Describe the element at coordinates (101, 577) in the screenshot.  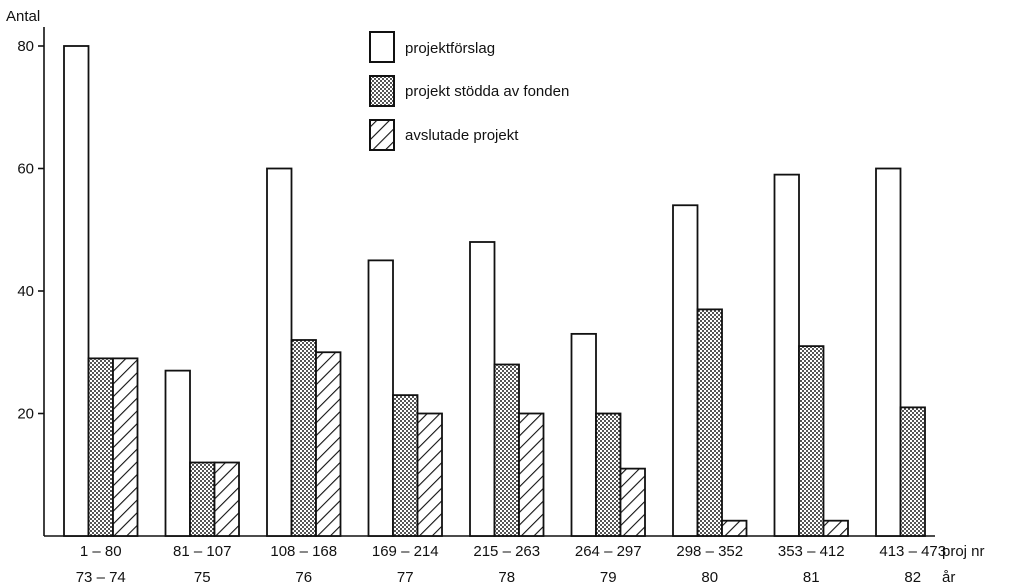
I see `x-tick-label-year: 73 – 74` at that location.